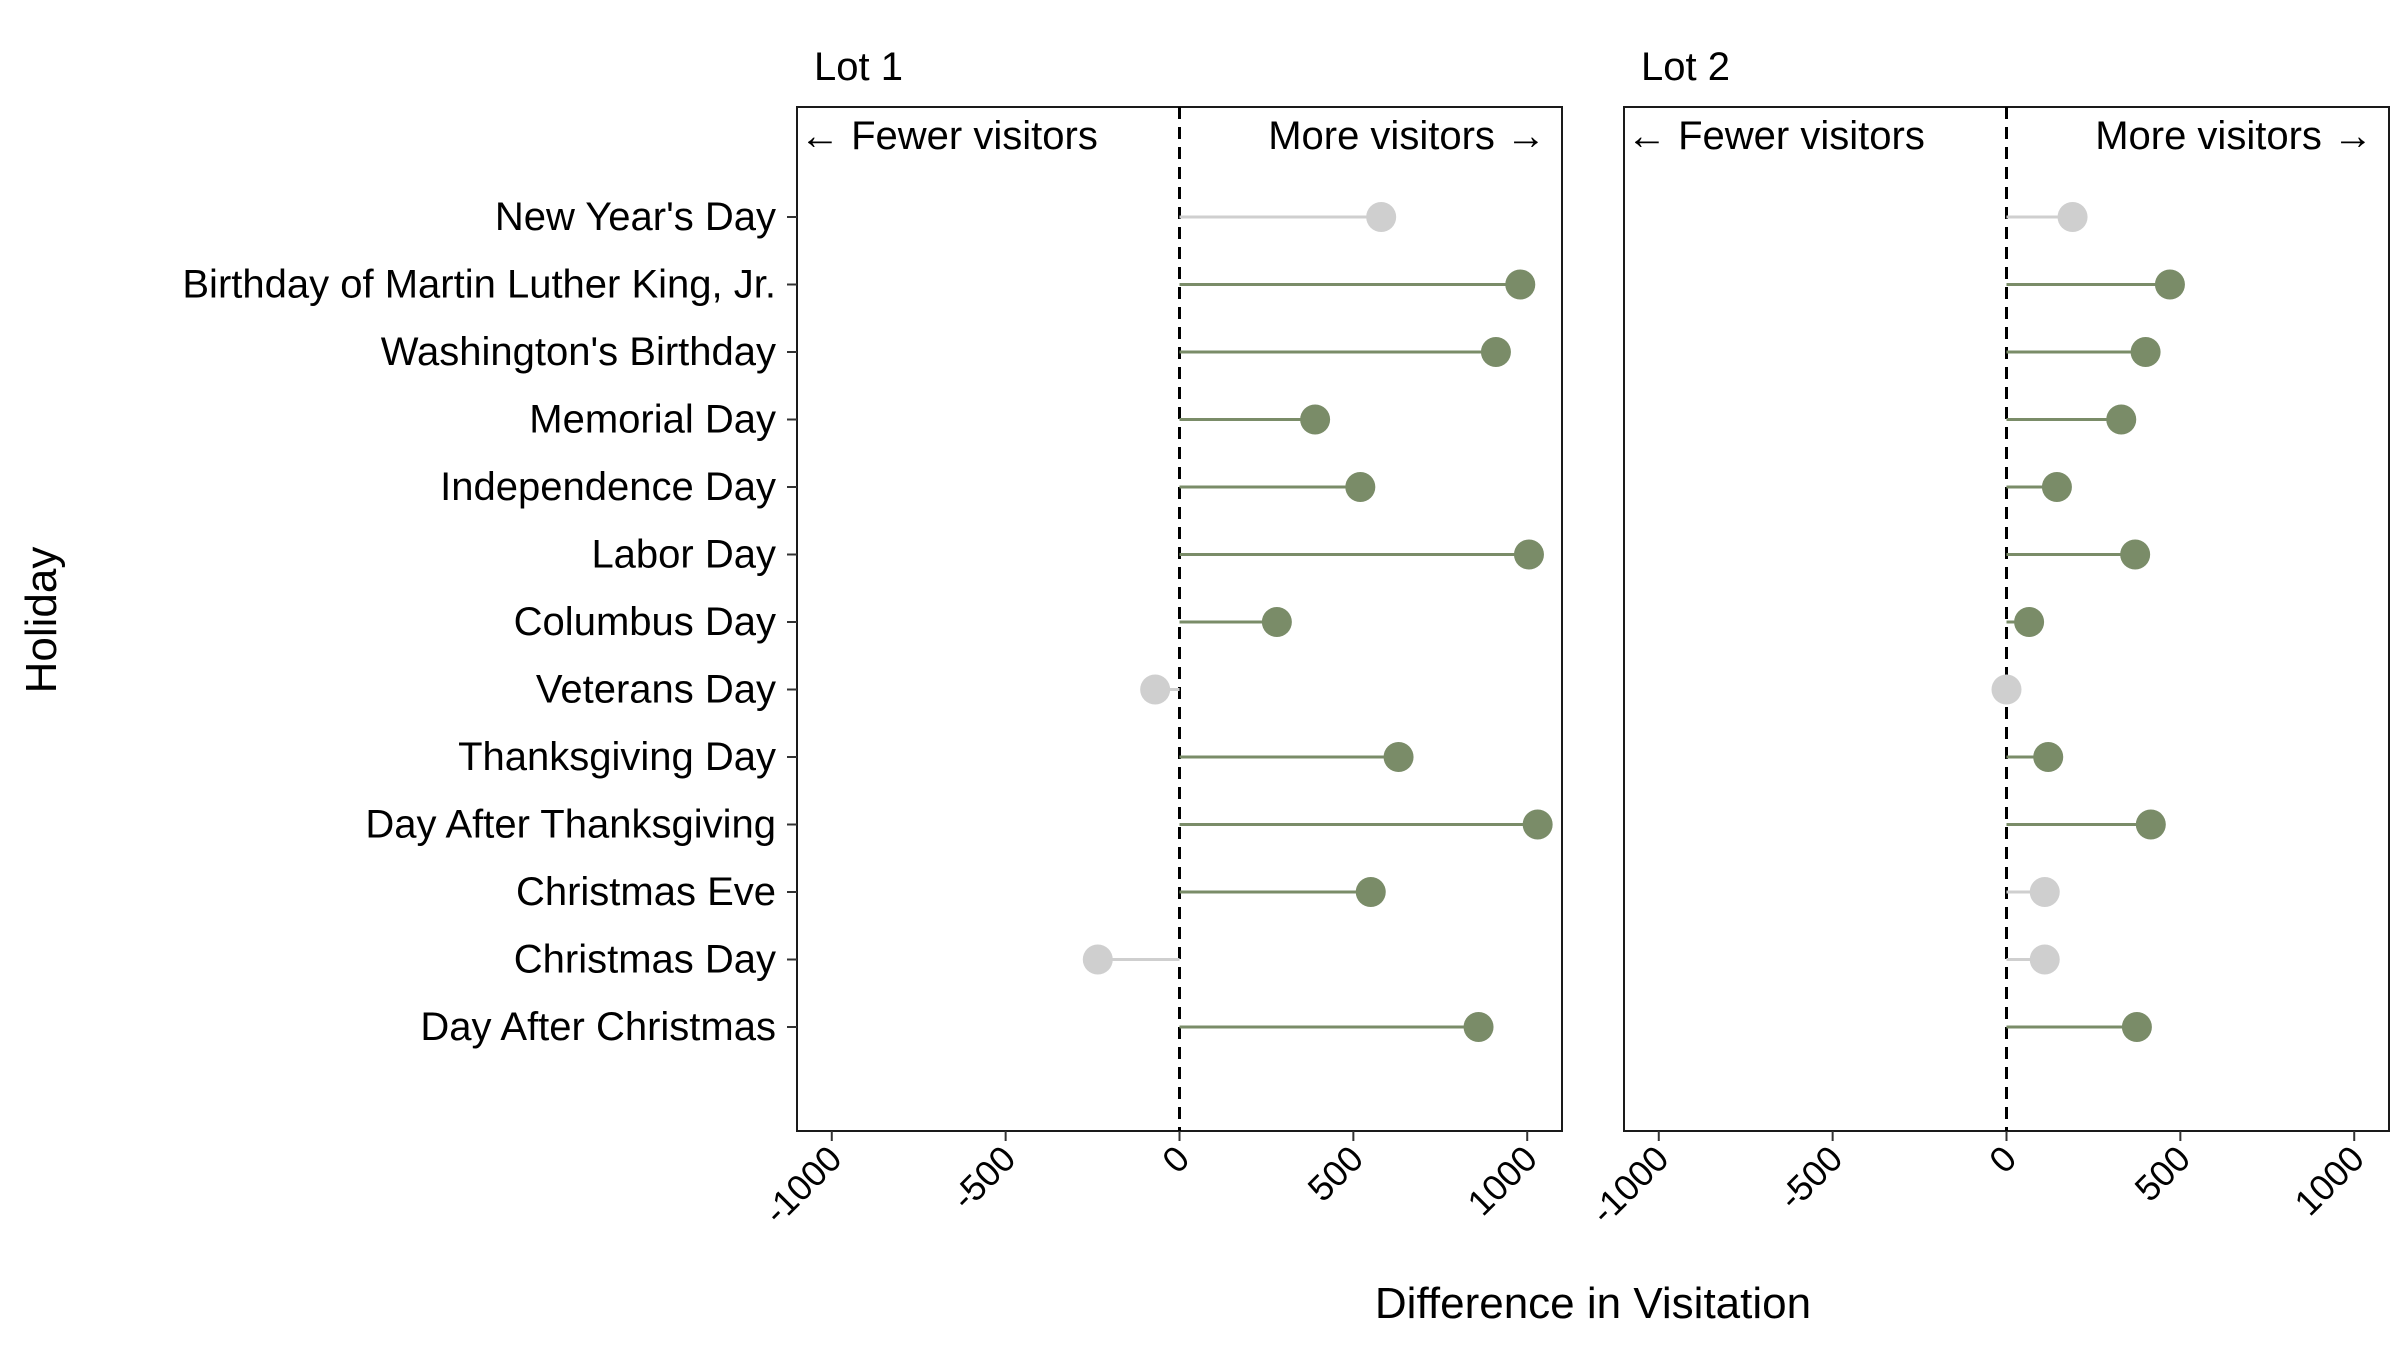 The width and height of the screenshot is (2400, 1346). Describe the element at coordinates (479, 285) in the screenshot. I see `category-label: Birthday of Martin Luther King, Jr.` at that location.